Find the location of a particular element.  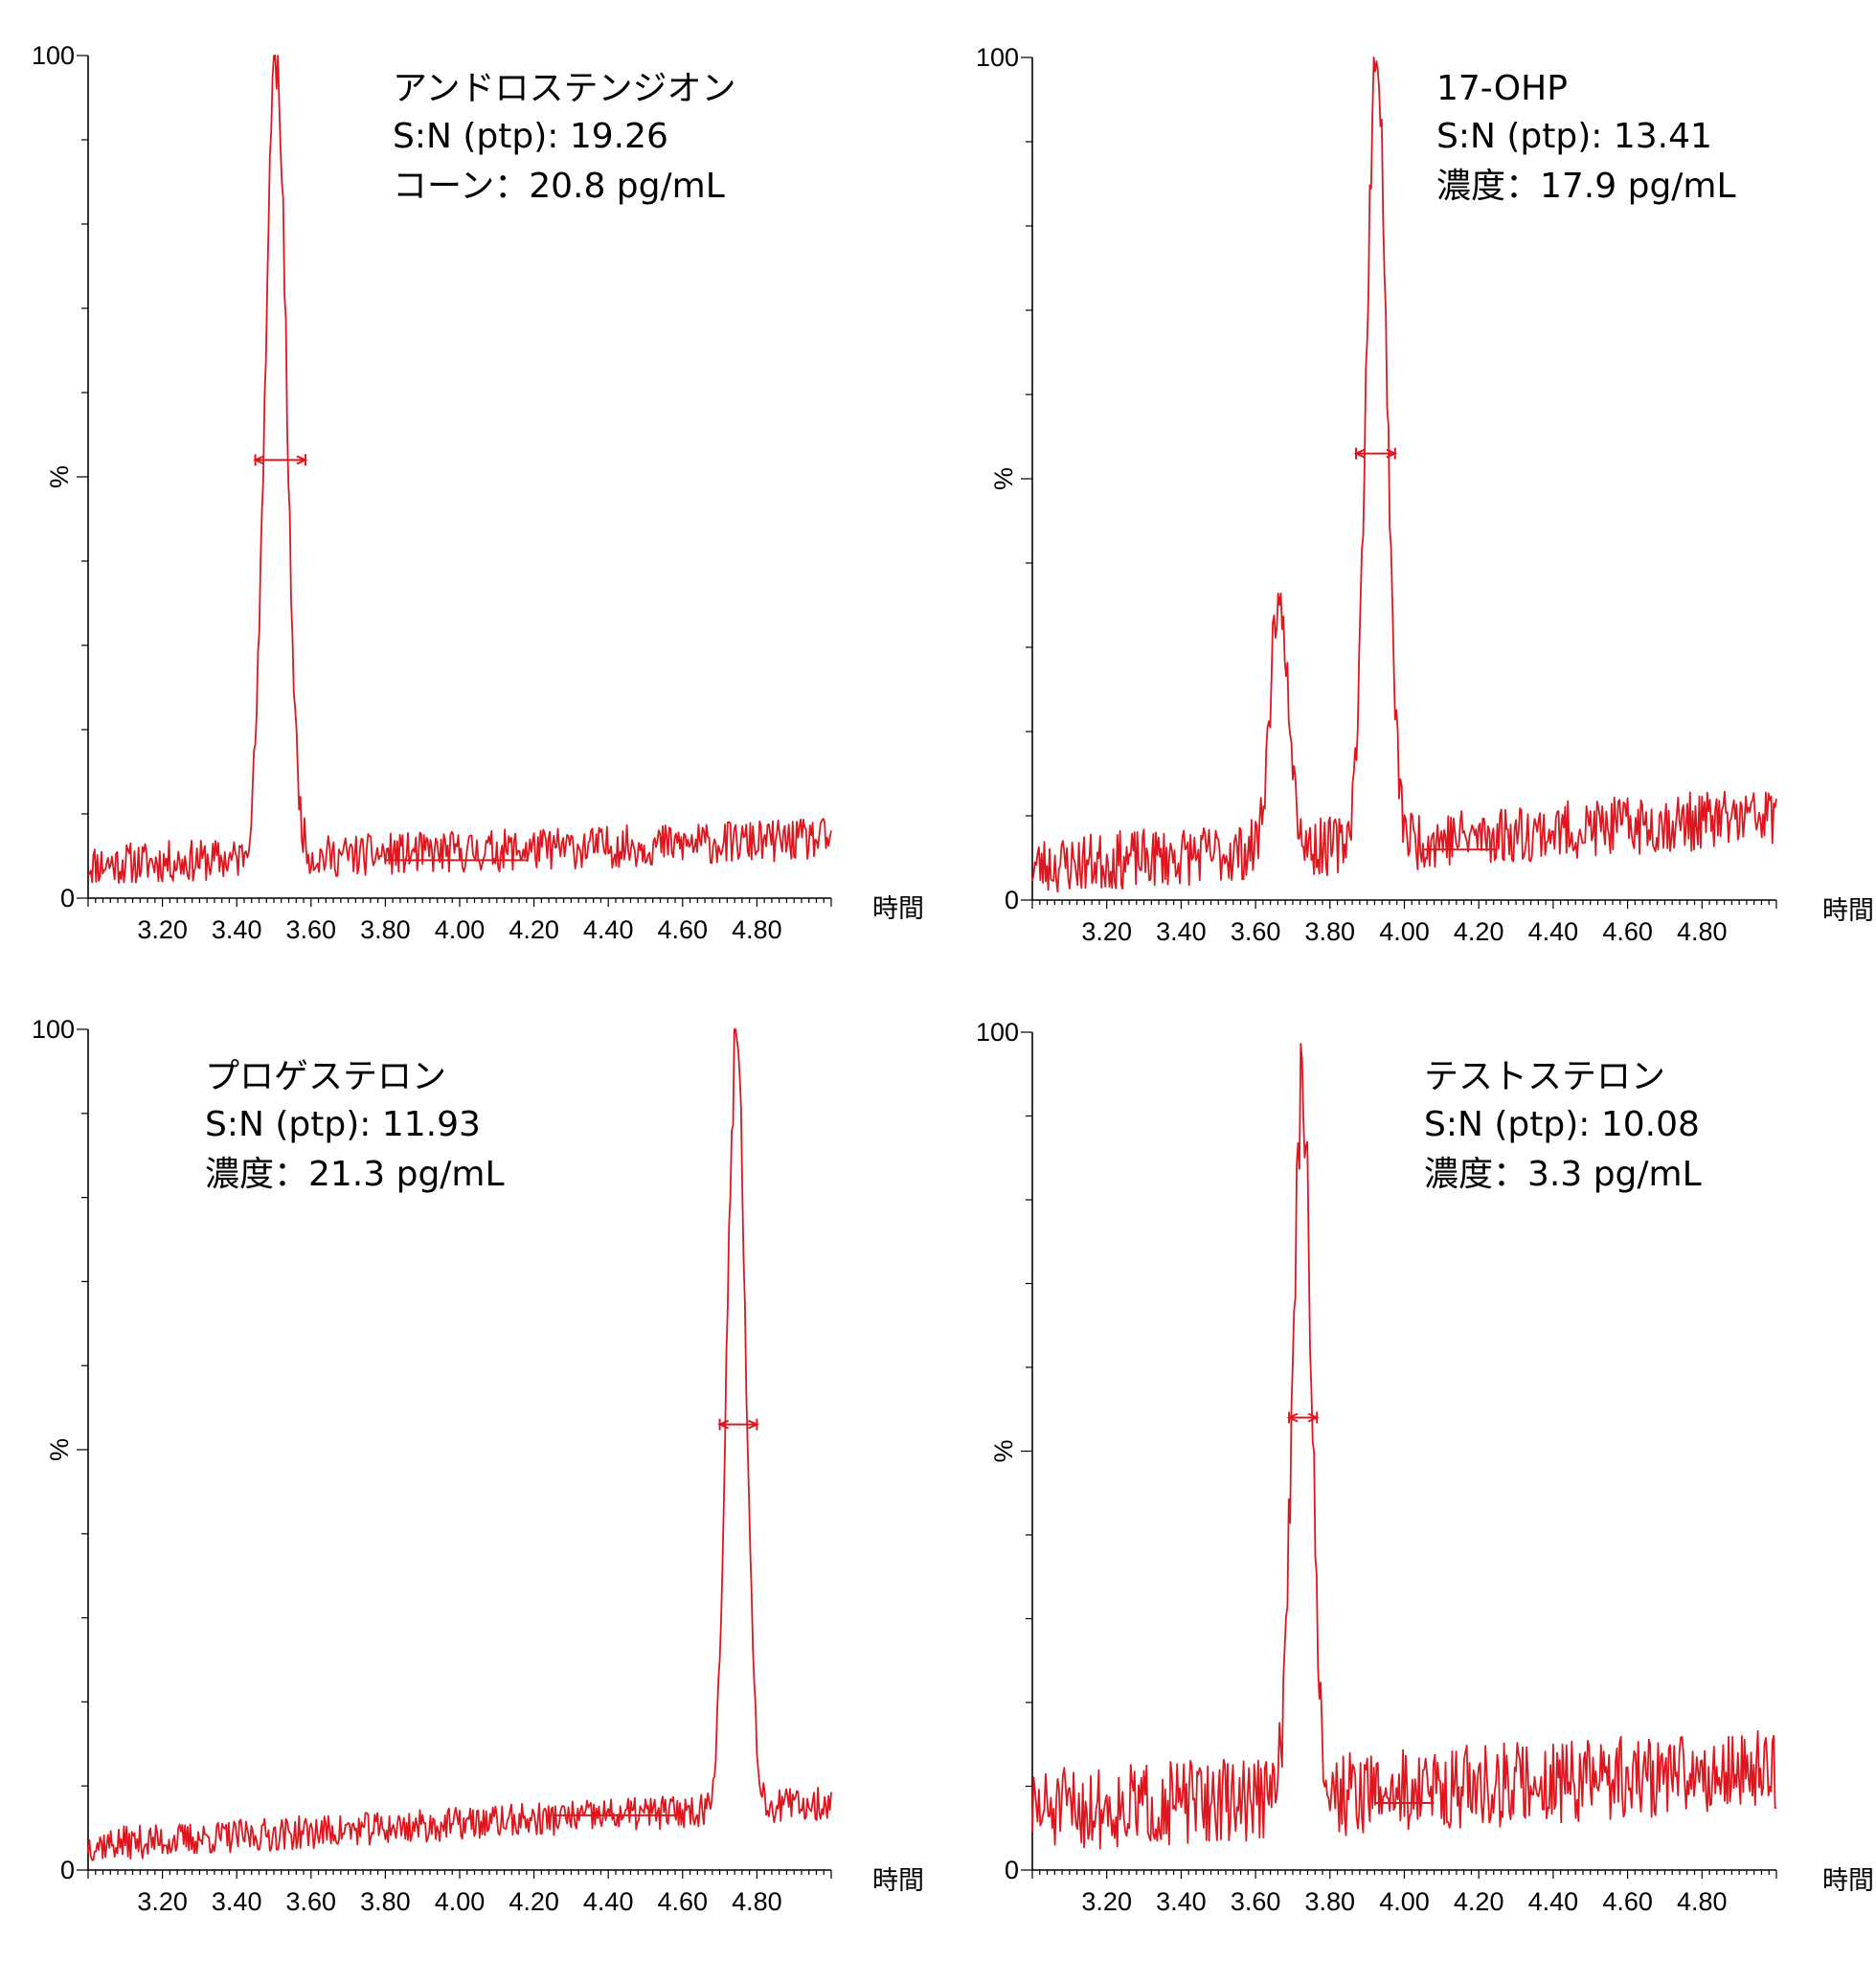

signal-to-noise-text: S:N (ptp): 19.26 is located at coordinates (531, 136).